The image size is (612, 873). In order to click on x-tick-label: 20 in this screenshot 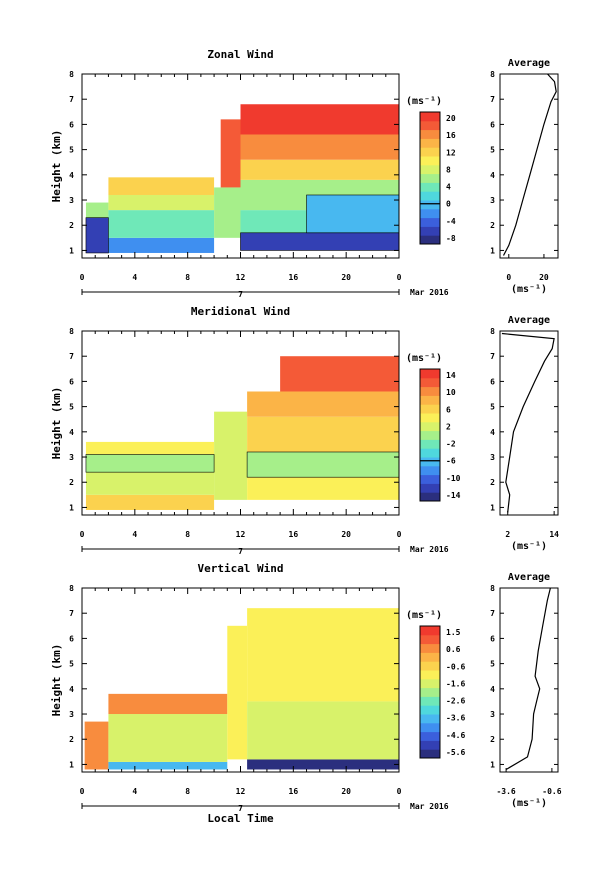, I will do `click(346, 277)`.